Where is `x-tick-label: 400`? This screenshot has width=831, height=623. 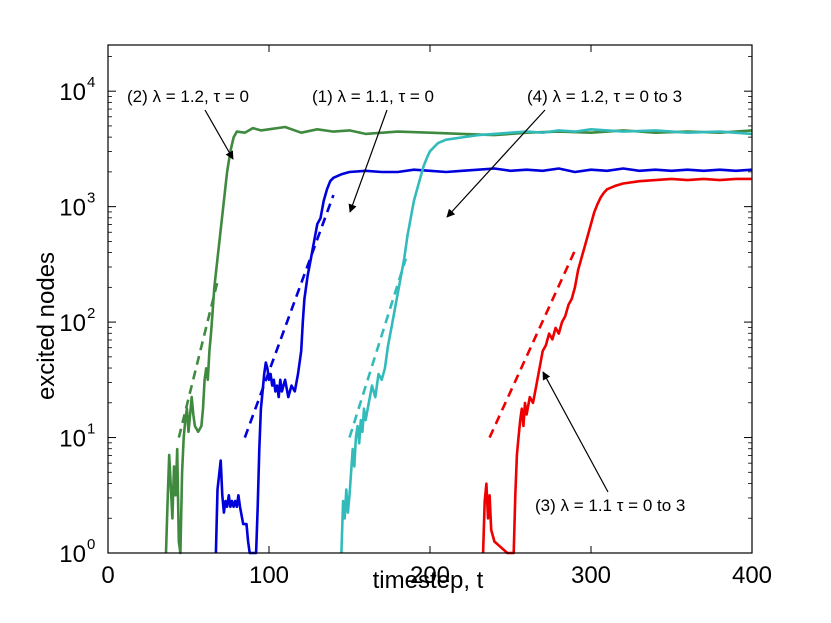 x-tick-label: 400 is located at coordinates (752, 575).